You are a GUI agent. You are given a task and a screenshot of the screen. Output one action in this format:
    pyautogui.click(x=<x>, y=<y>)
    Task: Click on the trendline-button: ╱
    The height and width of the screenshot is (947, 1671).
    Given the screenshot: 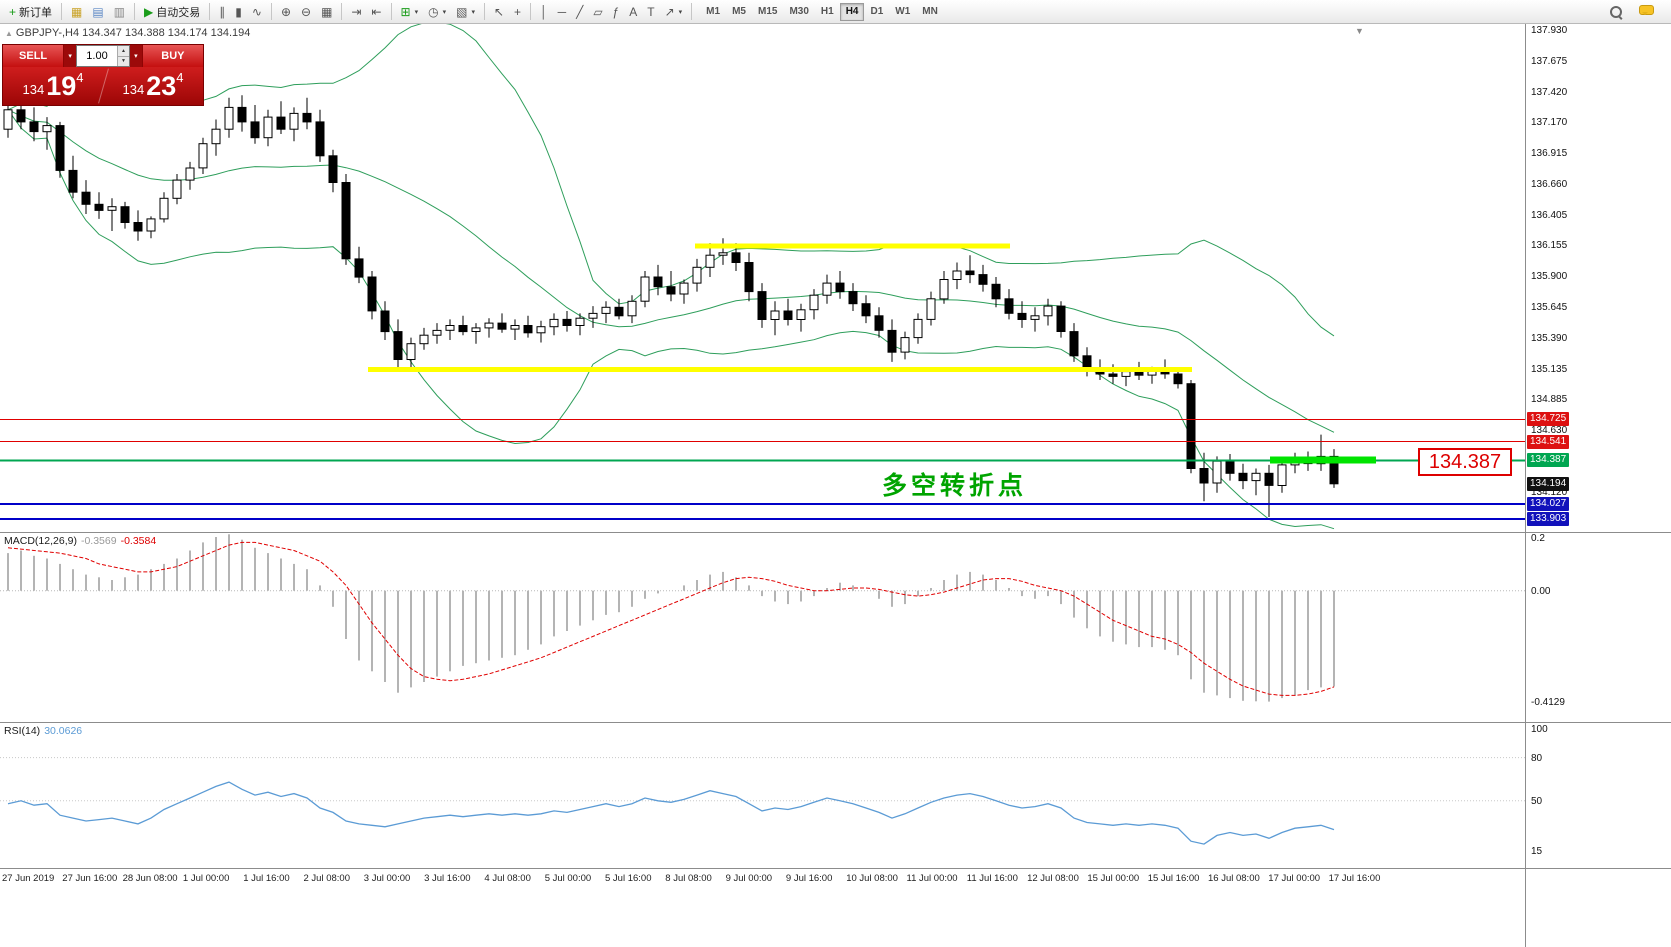 What is the action you would take?
    pyautogui.click(x=579, y=12)
    